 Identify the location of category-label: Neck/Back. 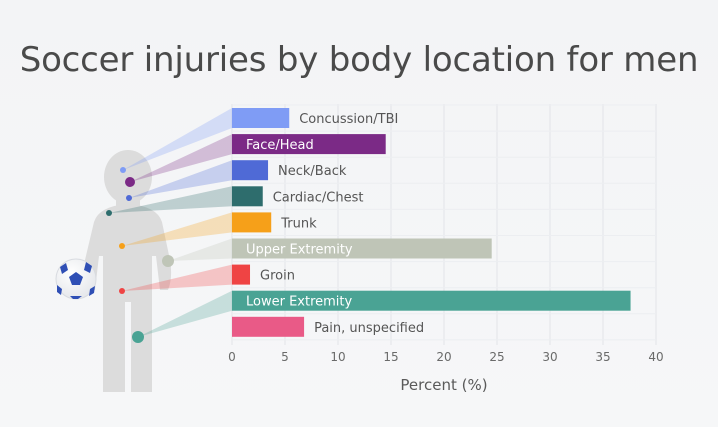
(312, 171).